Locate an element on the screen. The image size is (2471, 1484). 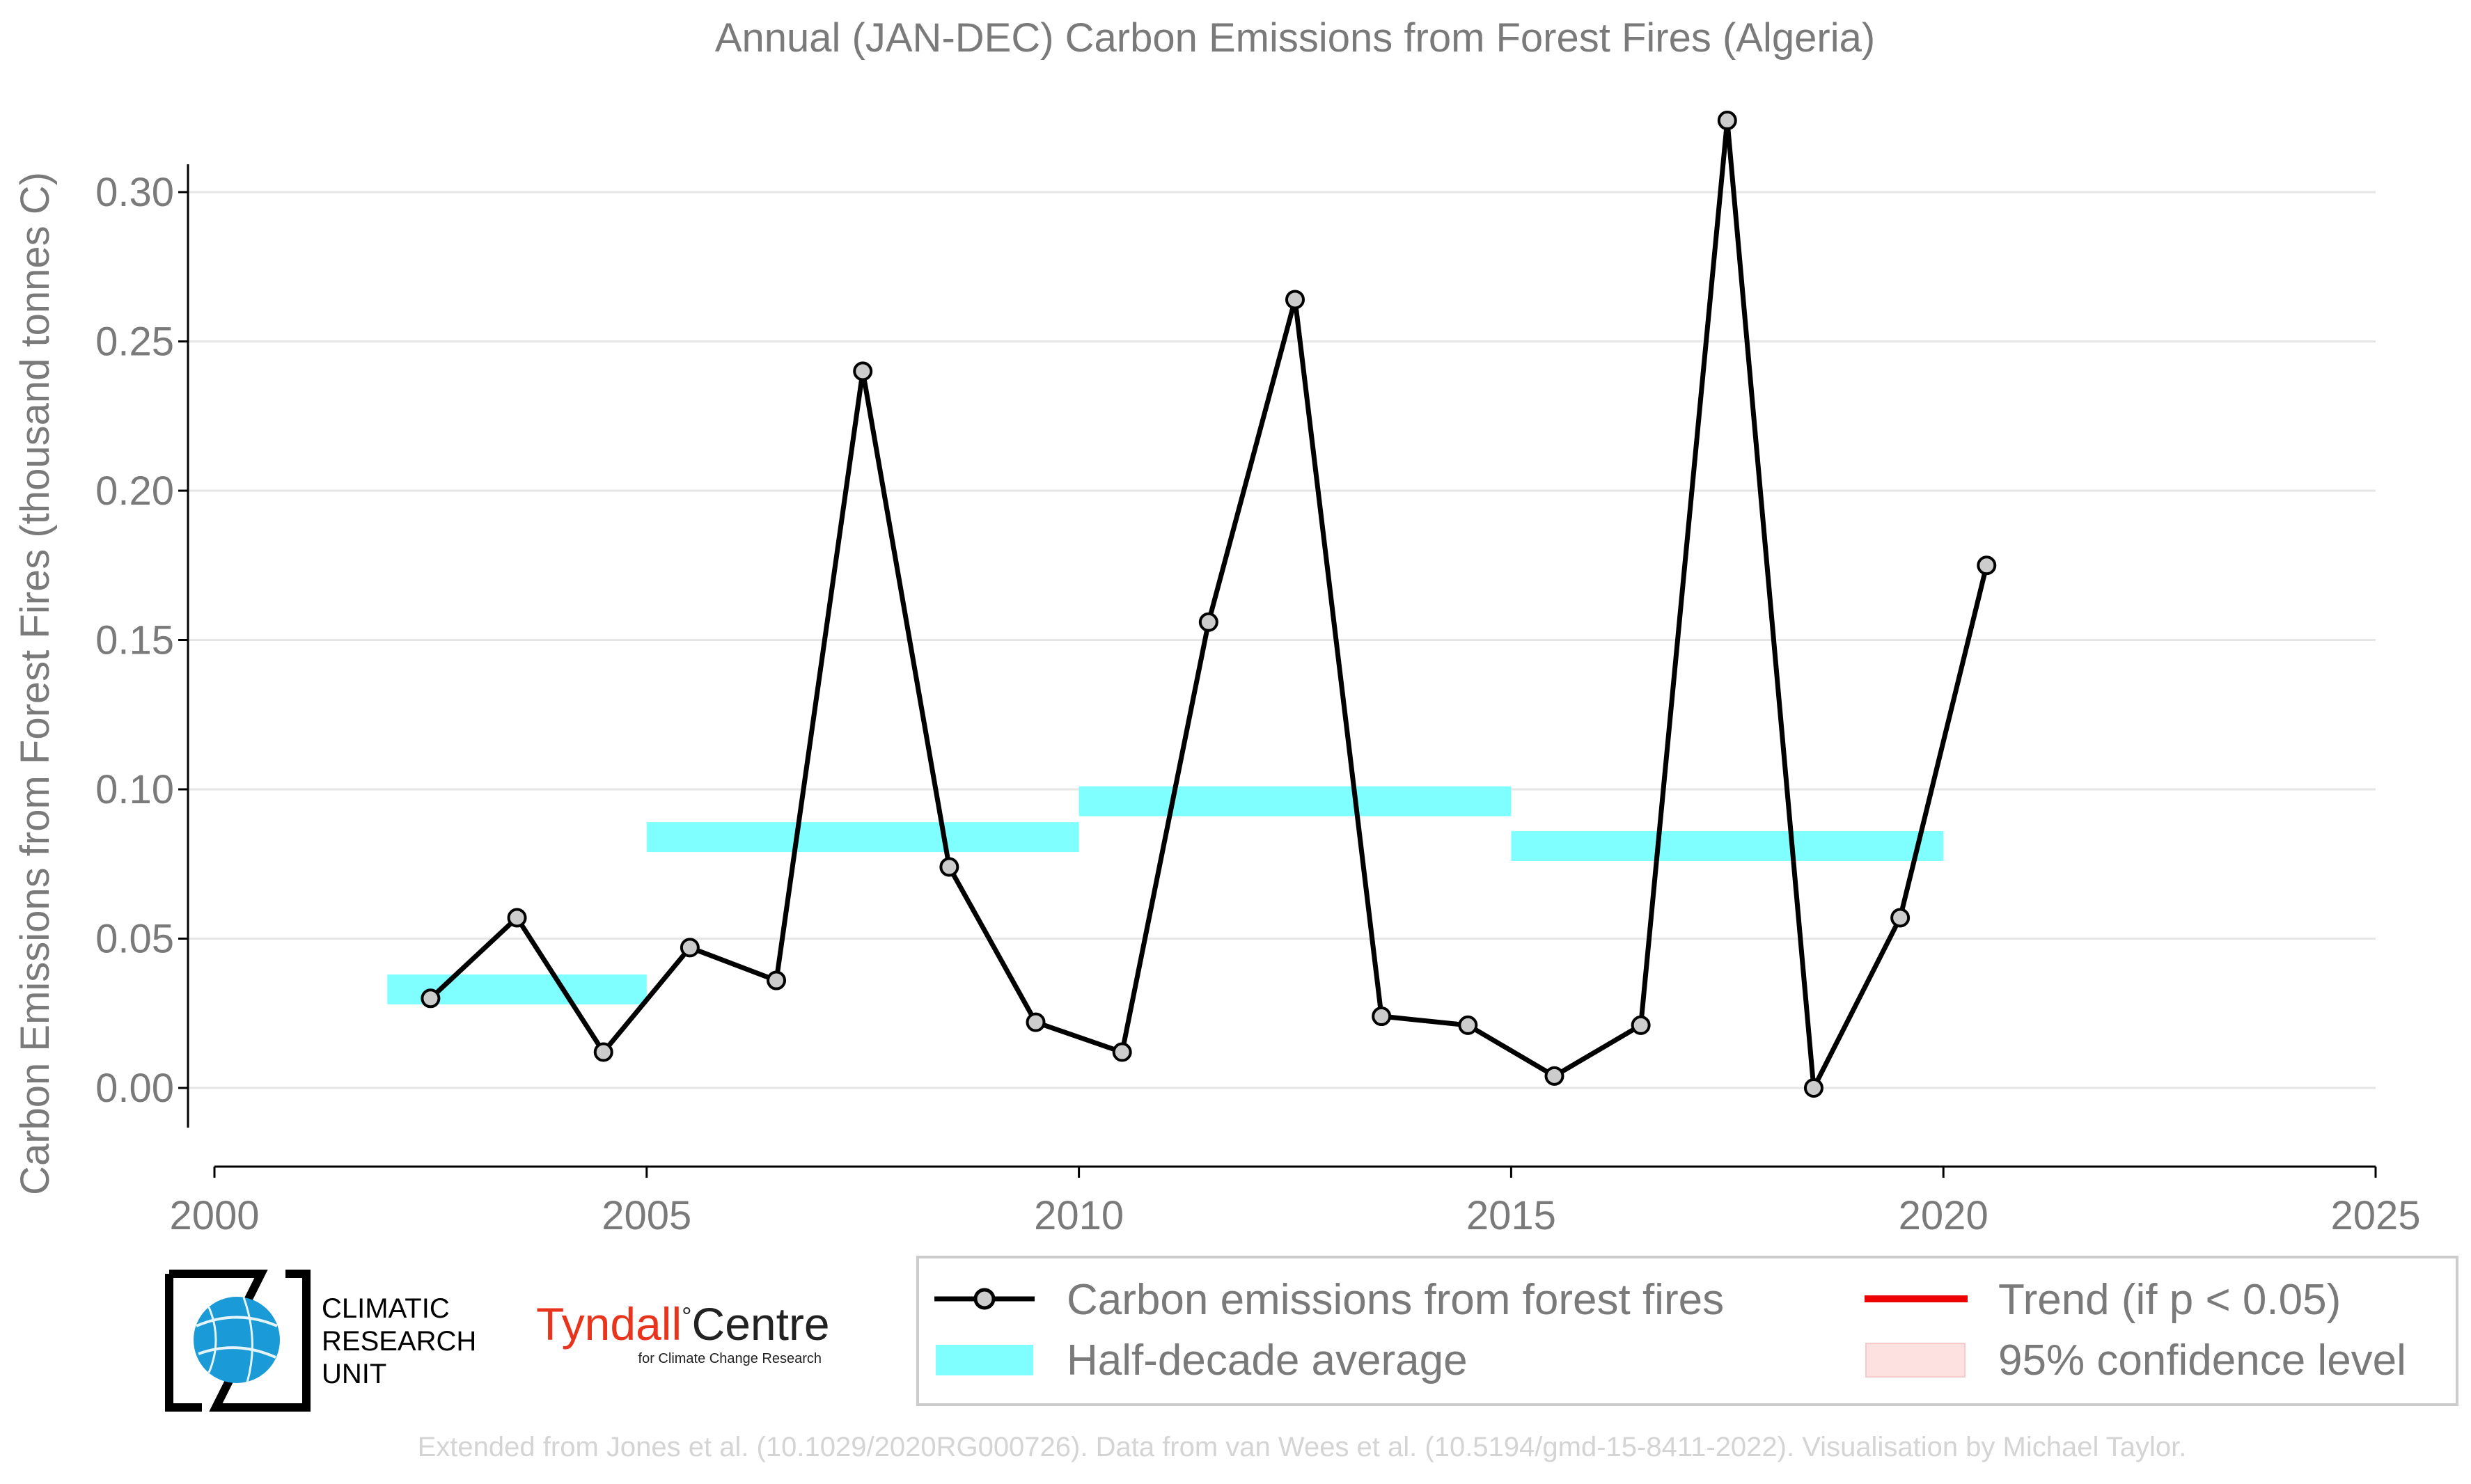
cru-line-1: CLIMATIC is located at coordinates (386, 1308).